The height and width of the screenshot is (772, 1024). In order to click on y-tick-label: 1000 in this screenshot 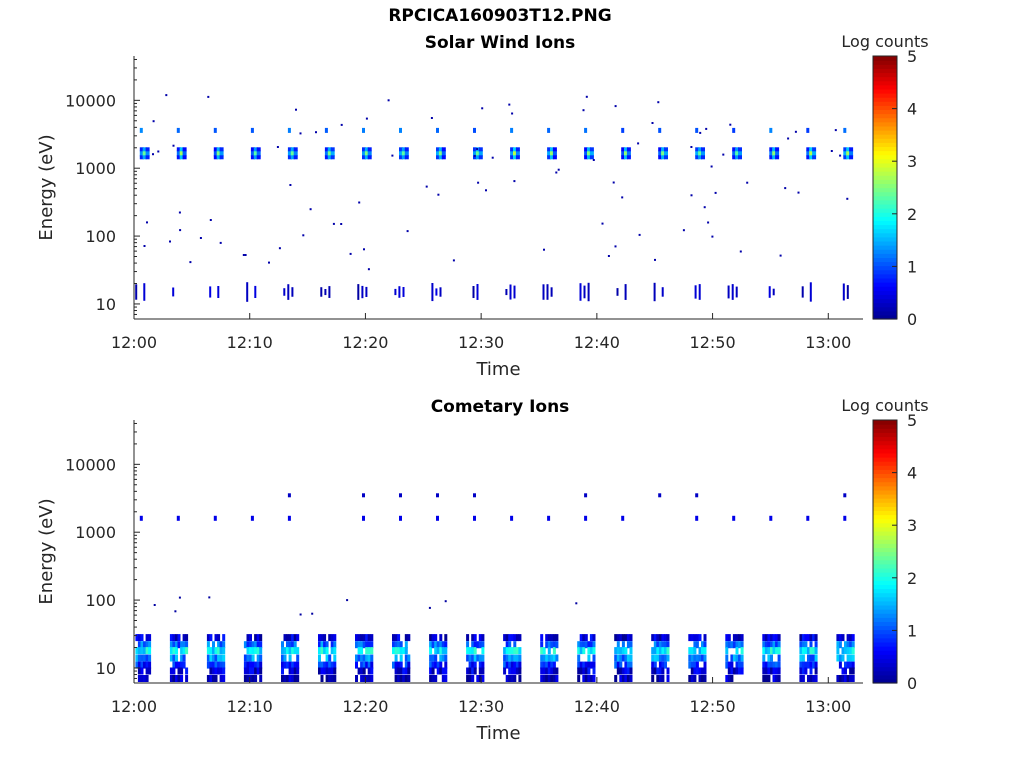, I will do `click(95, 532)`.